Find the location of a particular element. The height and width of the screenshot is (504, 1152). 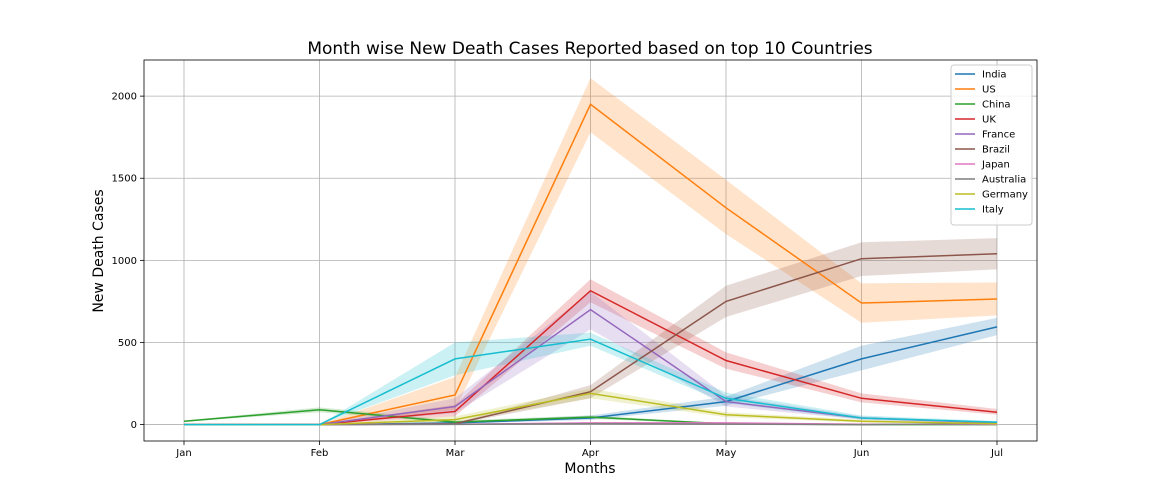

legend-label-us: US is located at coordinates (989, 90).